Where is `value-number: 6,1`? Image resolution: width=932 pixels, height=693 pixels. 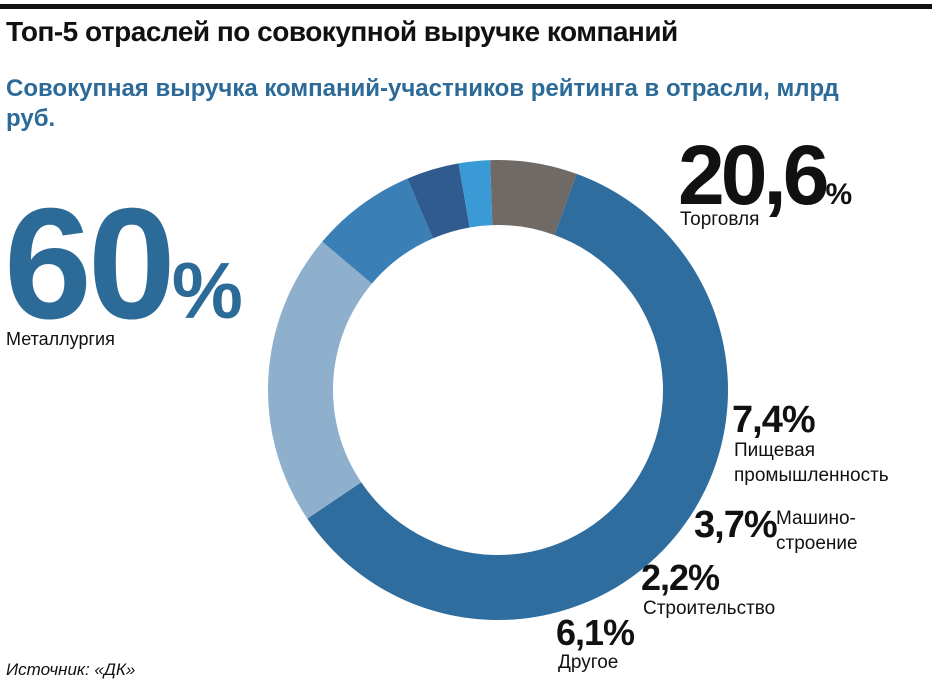 value-number: 6,1 is located at coordinates (580, 632).